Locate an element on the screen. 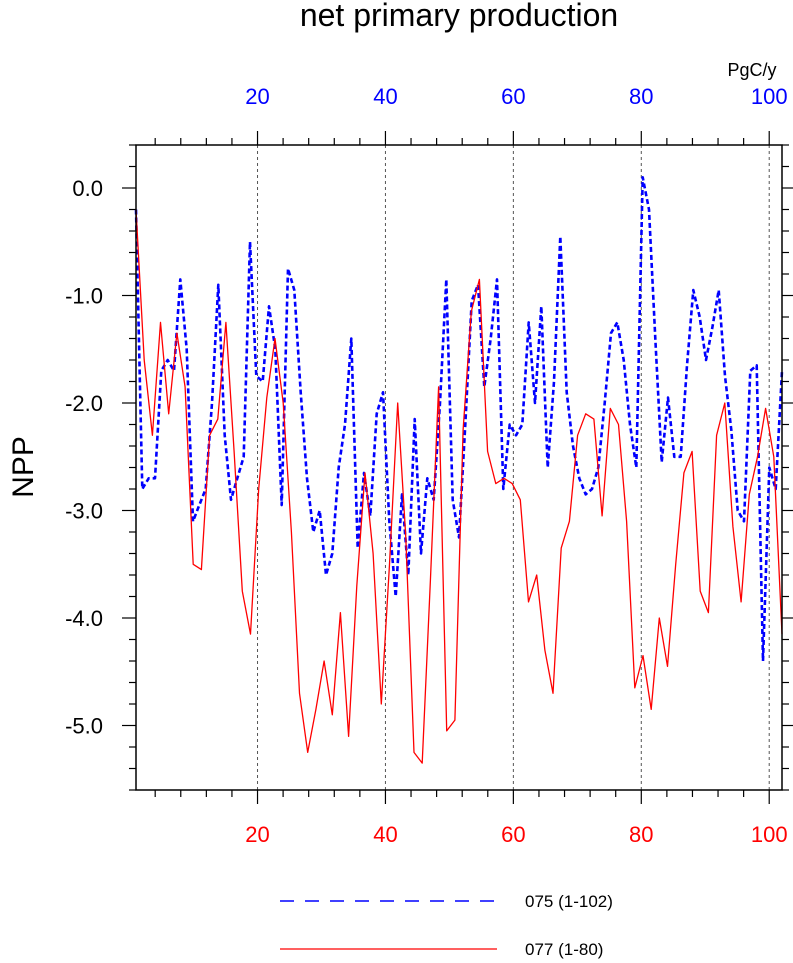 This screenshot has height=963, width=793. units-label: PgC/y is located at coordinates (751, 70).